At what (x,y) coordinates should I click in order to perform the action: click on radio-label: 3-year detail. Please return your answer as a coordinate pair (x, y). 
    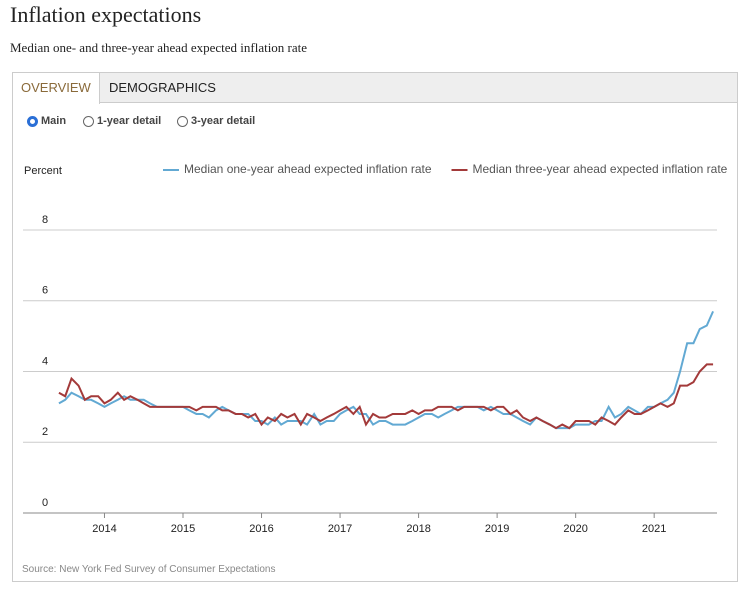
    Looking at the image, I should click on (223, 121).